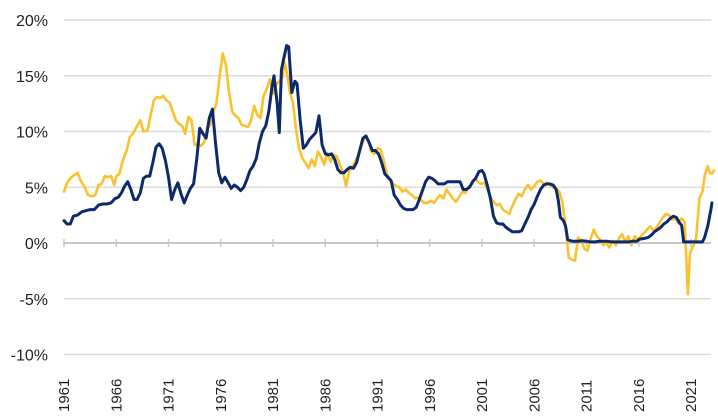  Describe the element at coordinates (169, 395) in the screenshot. I see `x-tick-label: 1971` at that location.